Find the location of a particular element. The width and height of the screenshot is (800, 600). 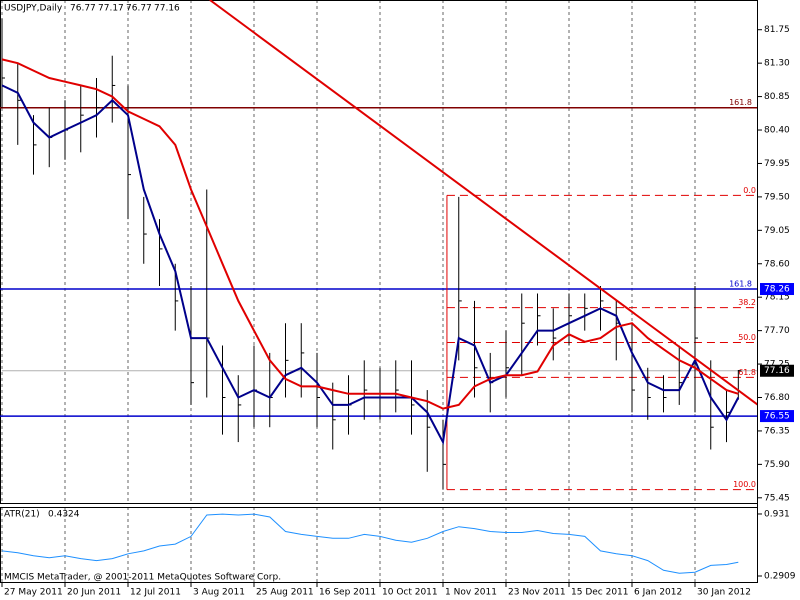

x-tick-label: 16 Sep 2011 is located at coordinates (347, 593).